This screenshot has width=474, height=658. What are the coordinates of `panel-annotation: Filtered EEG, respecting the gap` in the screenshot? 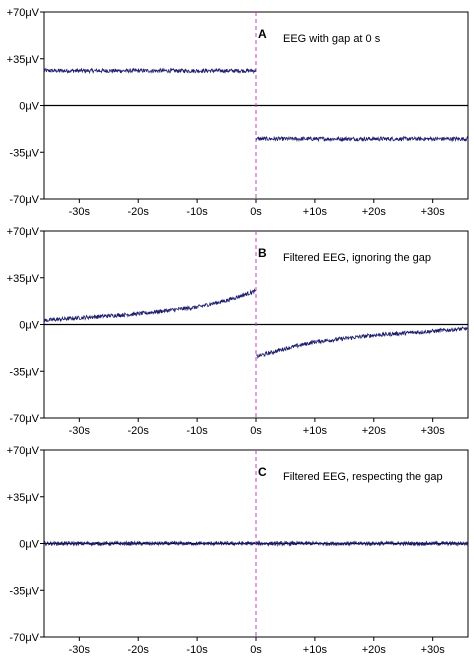 It's located at (363, 477).